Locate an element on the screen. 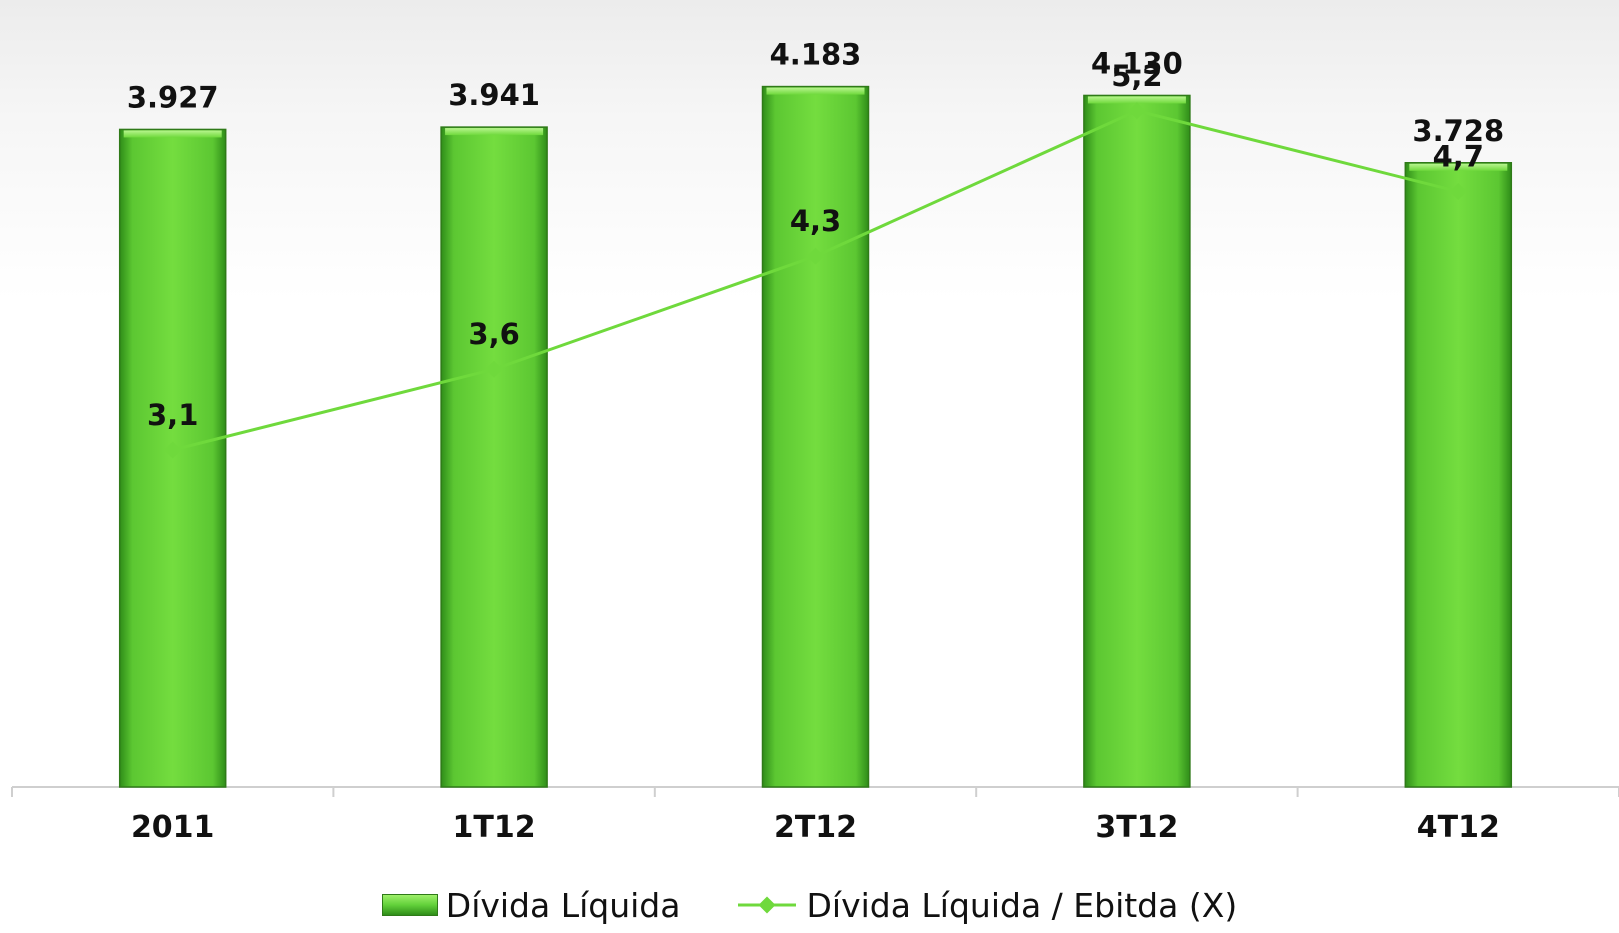 The image size is (1619, 933). line-value-label: 3,1 is located at coordinates (172, 415).